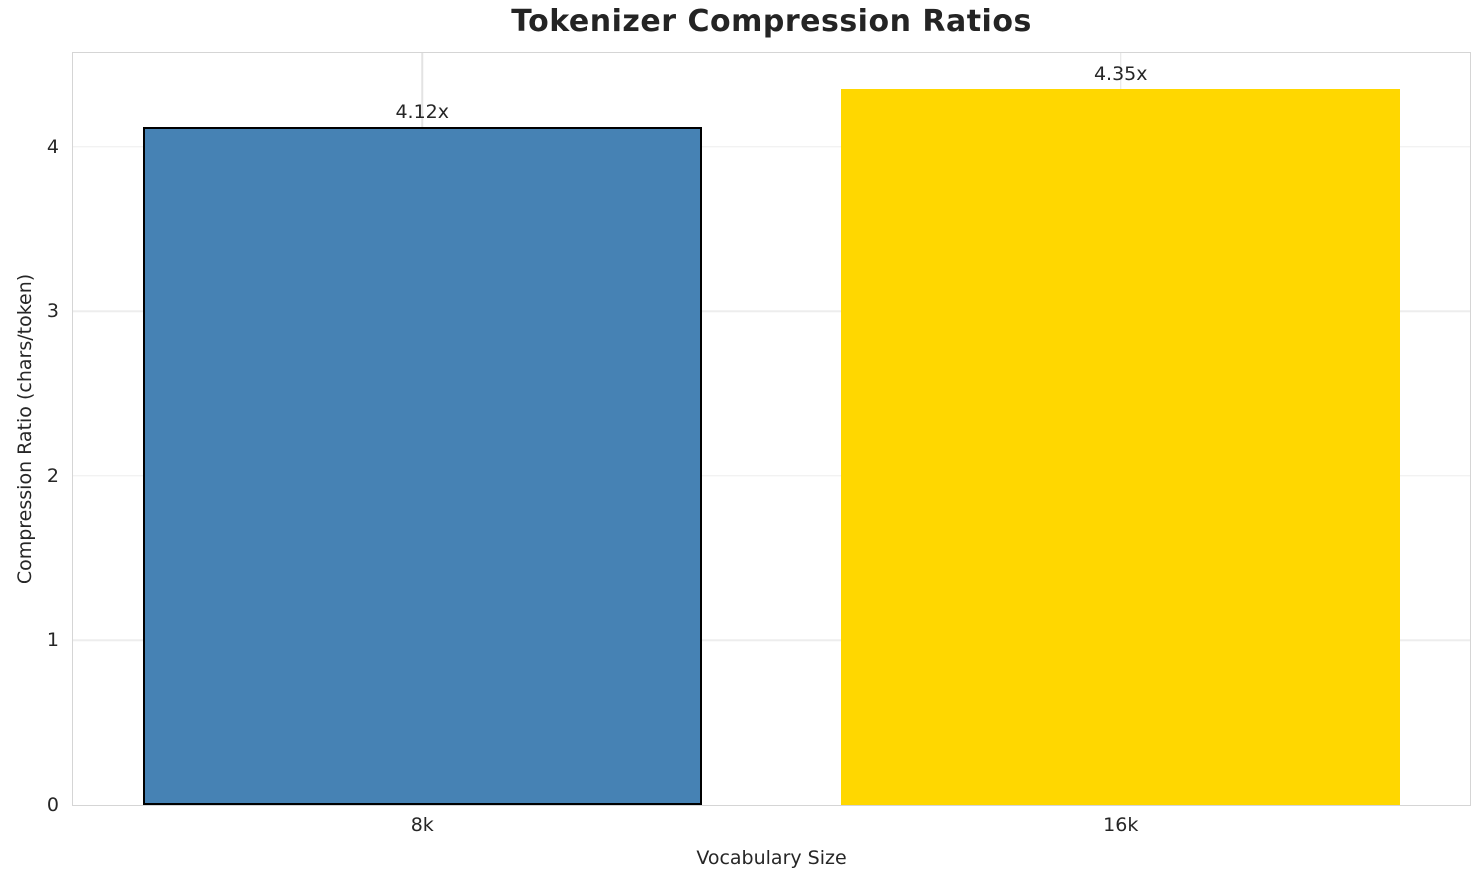 The image size is (1483, 885). I want to click on bar-value-label: 4.35x, so click(1120, 74).